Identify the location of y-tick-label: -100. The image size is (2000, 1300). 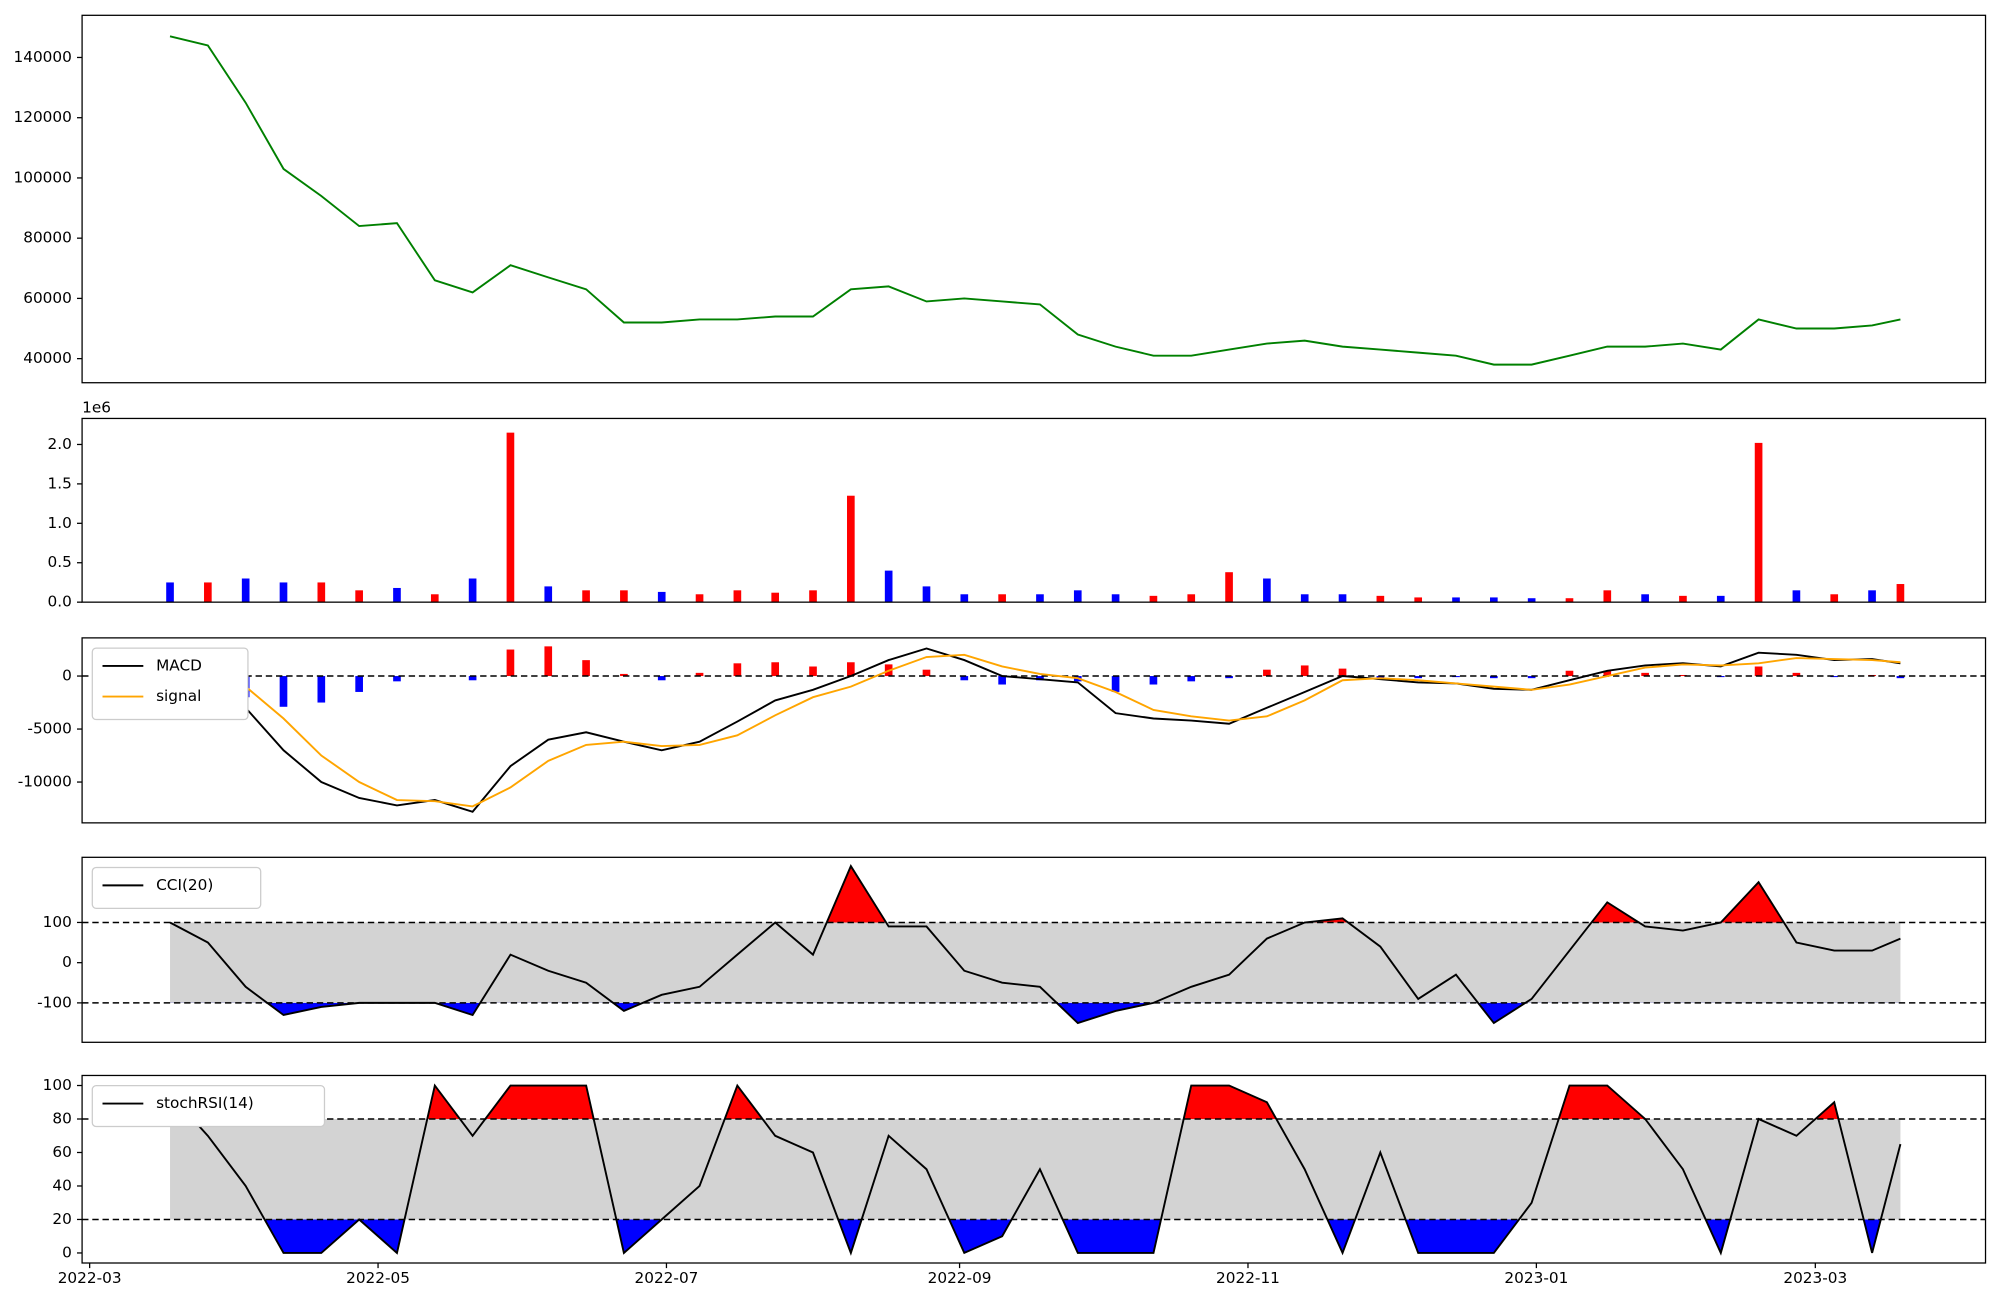
(54, 1002).